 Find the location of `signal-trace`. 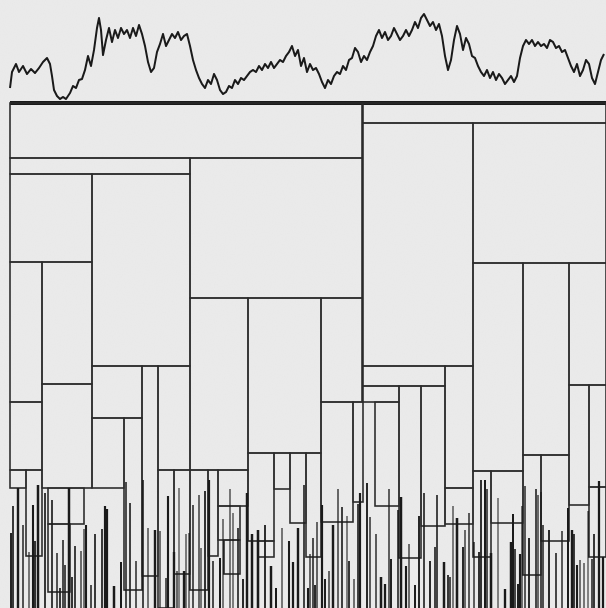

signal-trace is located at coordinates (307, 56).